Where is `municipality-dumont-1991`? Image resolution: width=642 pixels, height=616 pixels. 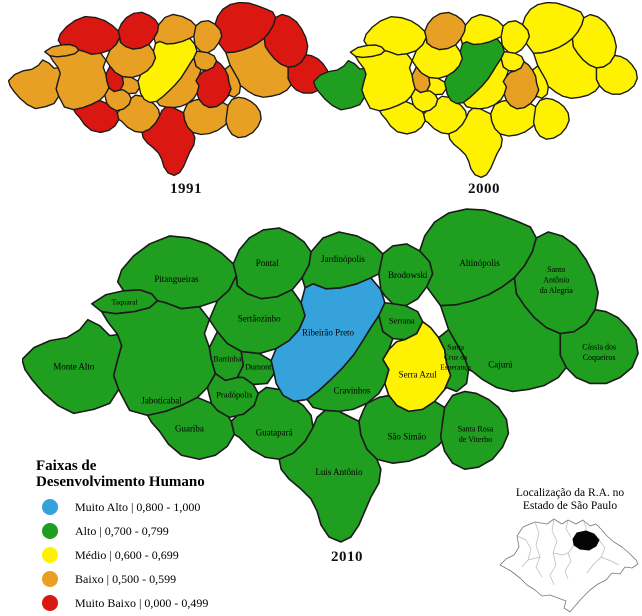
municipality-dumont-1991 is located at coordinates (130, 85).